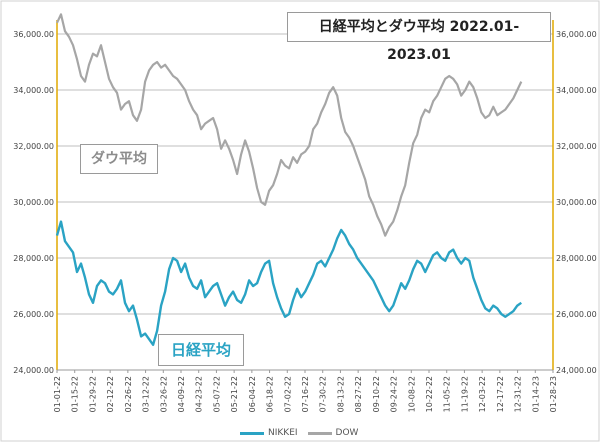 This screenshot has width=600, height=442. Describe the element at coordinates (358, 394) in the screenshot. I see `x-tick-label: 08-27-22` at that location.